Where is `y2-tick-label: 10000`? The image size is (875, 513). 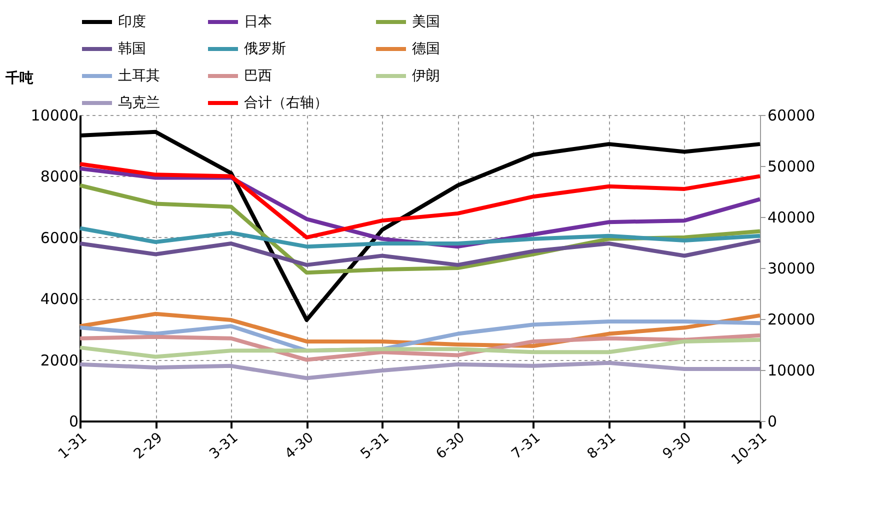
y2-tick-label: 10000 is located at coordinates (792, 371).